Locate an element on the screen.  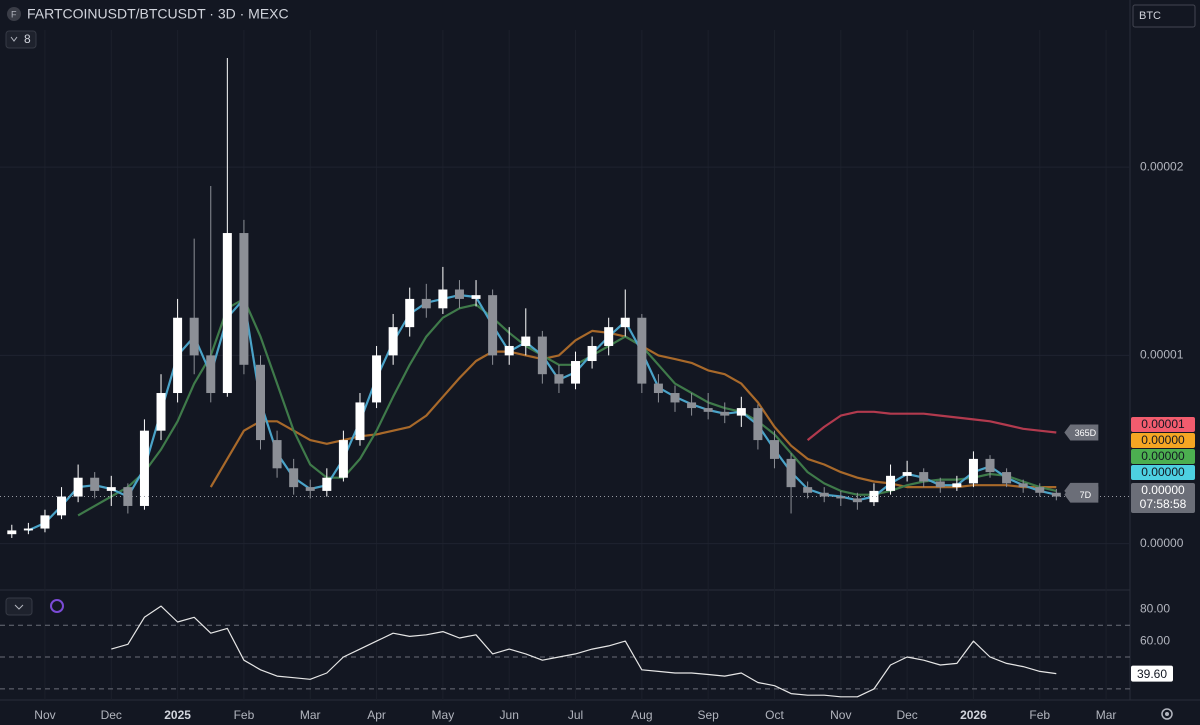
chart-title: FARTCOINUSDT/BTCUSDT · 3D · MEXC is located at coordinates (158, 14).